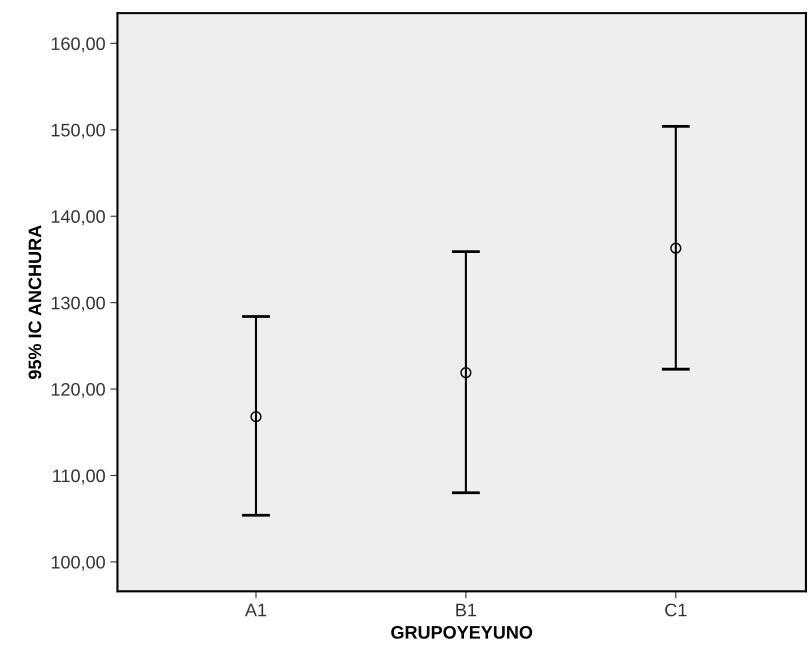 This screenshot has width=810, height=657. What do you see at coordinates (35, 302) in the screenshot?
I see `y-axis-title: 95% IC ANCHURA` at bounding box center [35, 302].